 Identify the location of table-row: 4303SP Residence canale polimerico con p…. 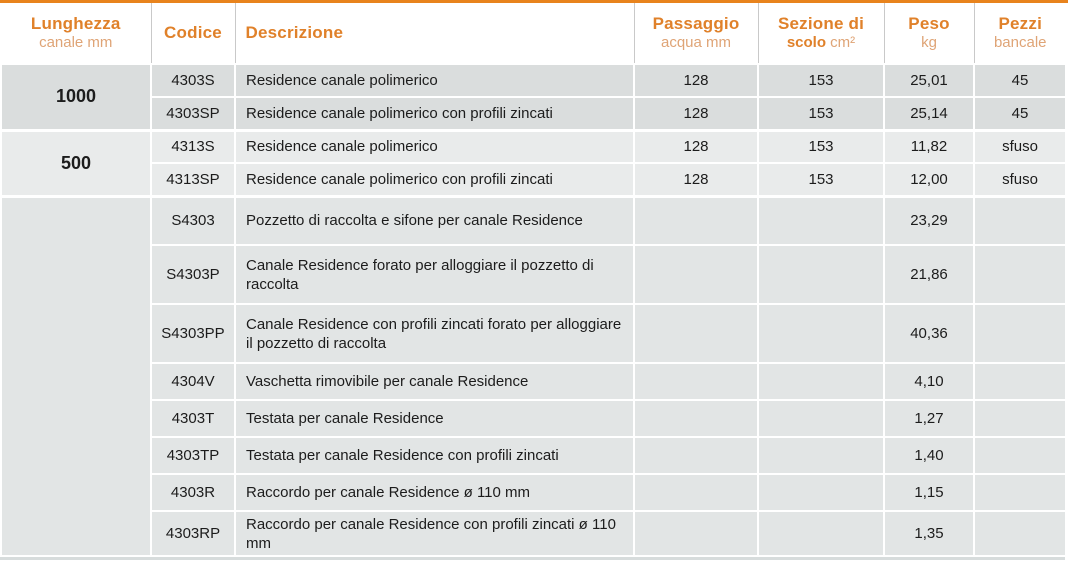
(534, 113).